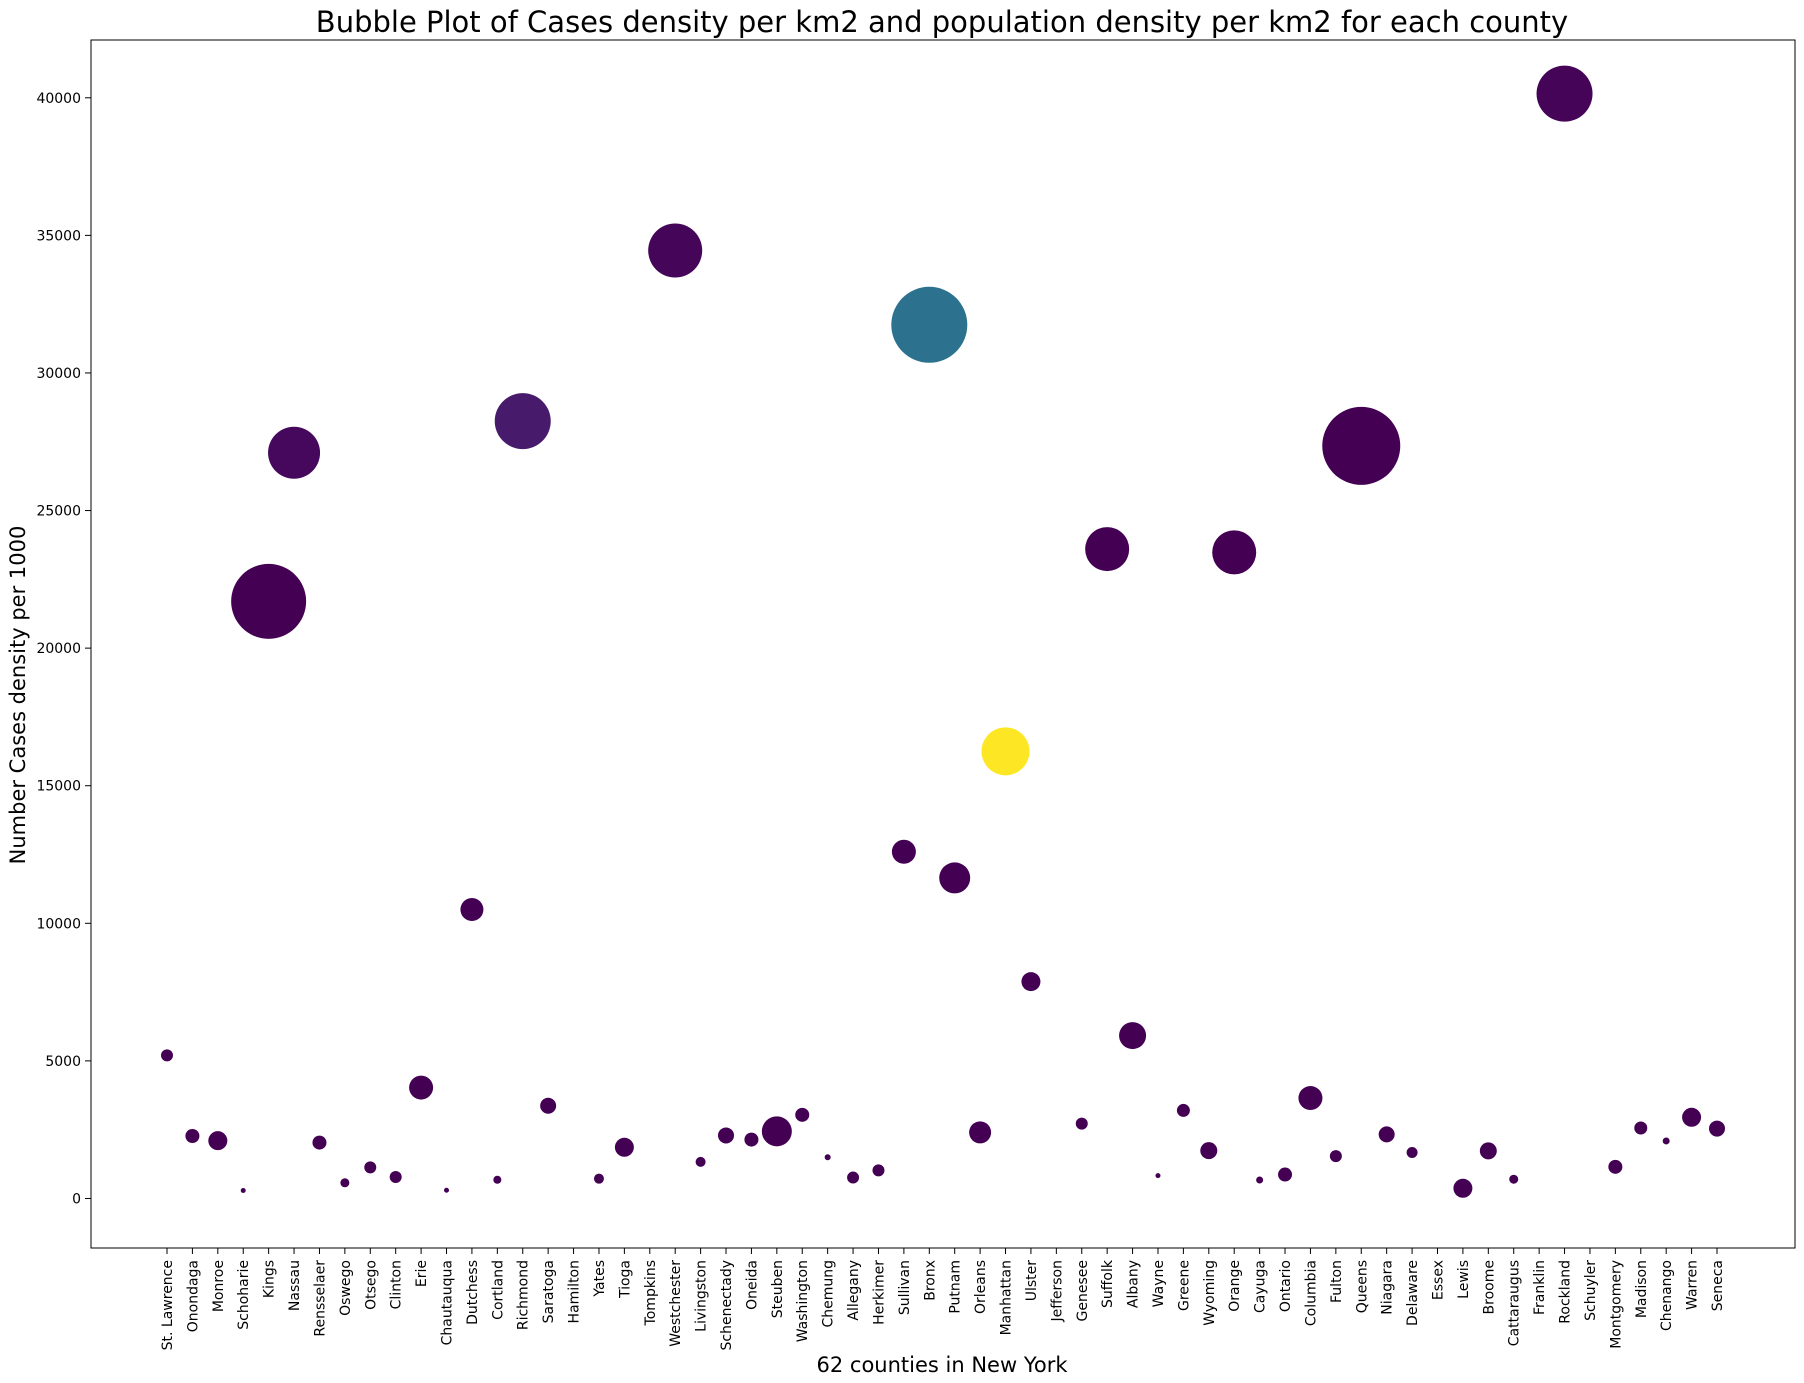 The width and height of the screenshot is (1804, 1383). What do you see at coordinates (600, 1279) in the screenshot?
I see `x-tick-label: Yates` at bounding box center [600, 1279].